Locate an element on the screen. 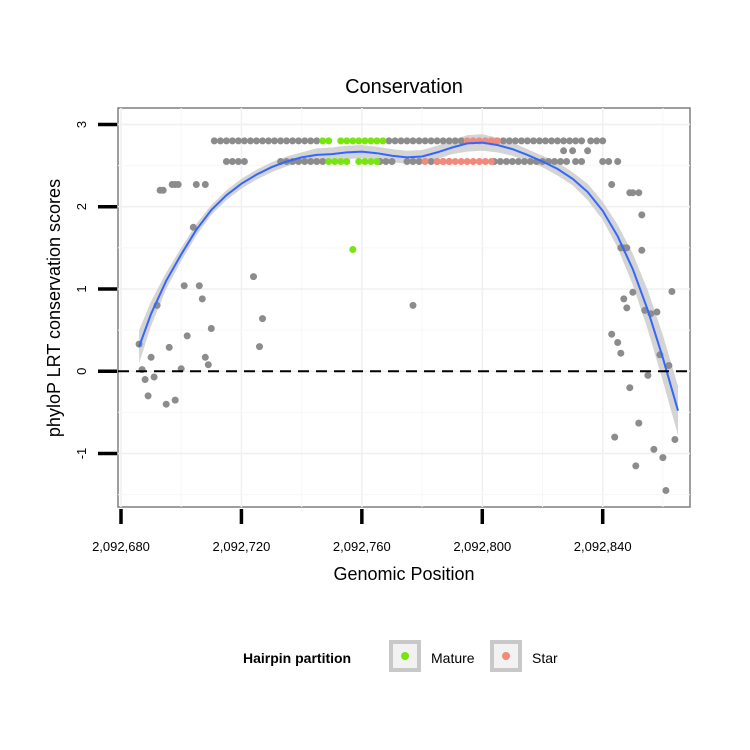  legend-title: Hairpin partition is located at coordinates (297, 658).